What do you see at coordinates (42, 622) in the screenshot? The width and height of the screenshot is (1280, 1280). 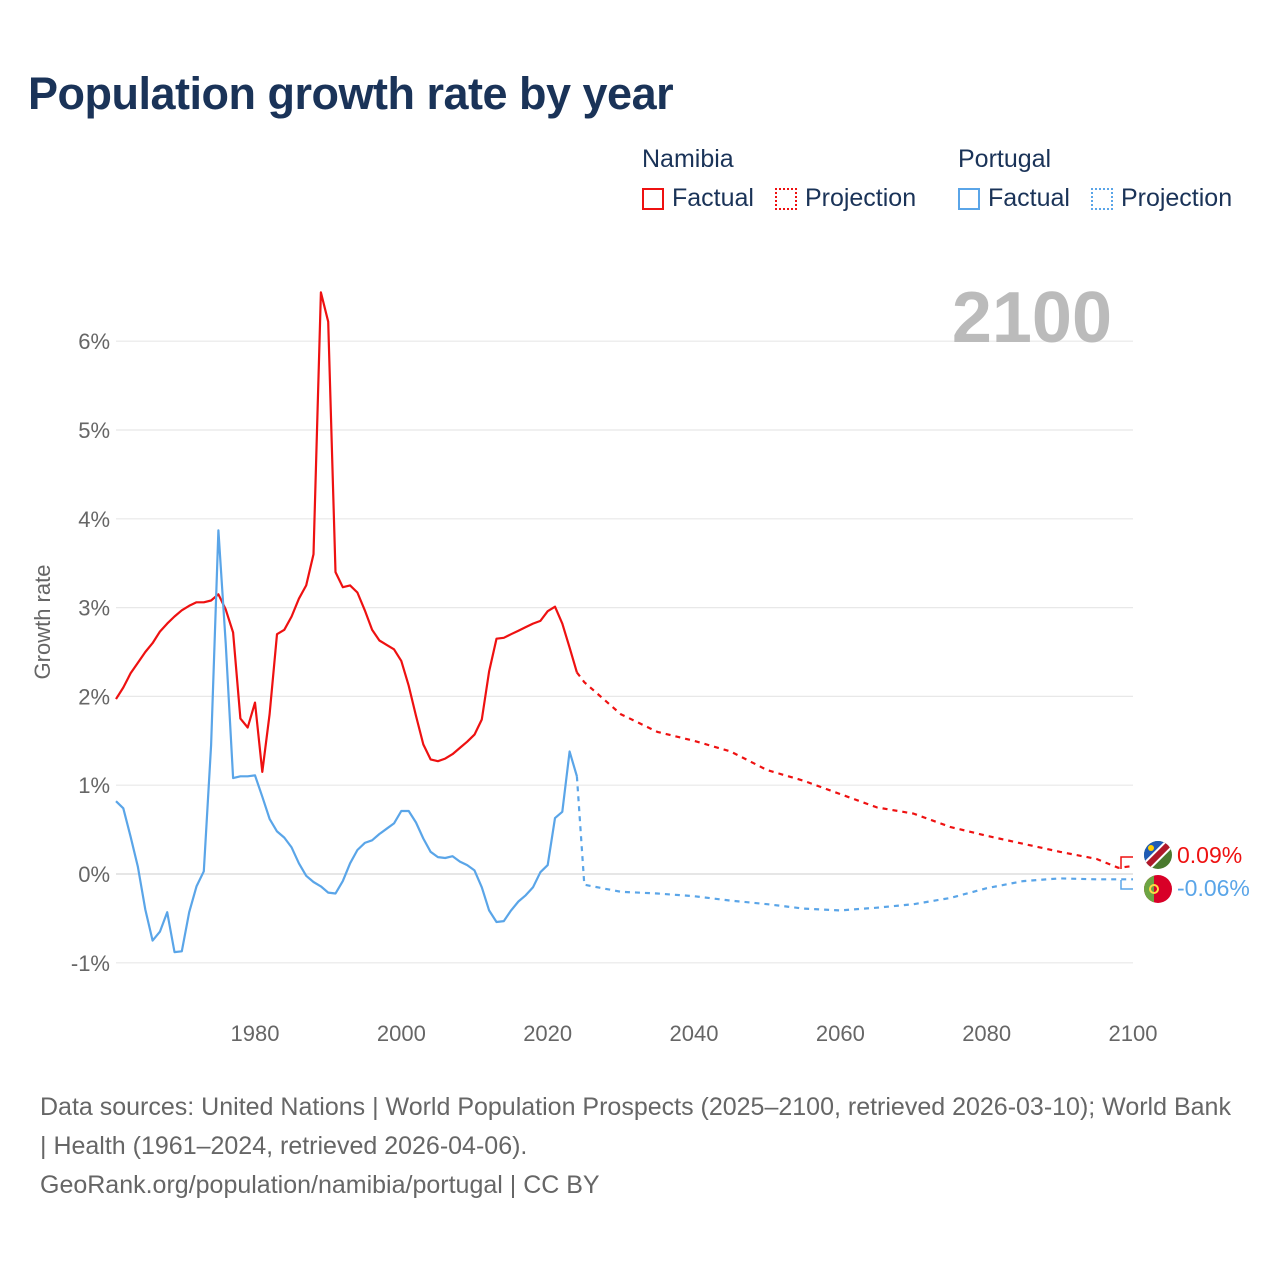 I see `y-axis-label: Growth rate` at bounding box center [42, 622].